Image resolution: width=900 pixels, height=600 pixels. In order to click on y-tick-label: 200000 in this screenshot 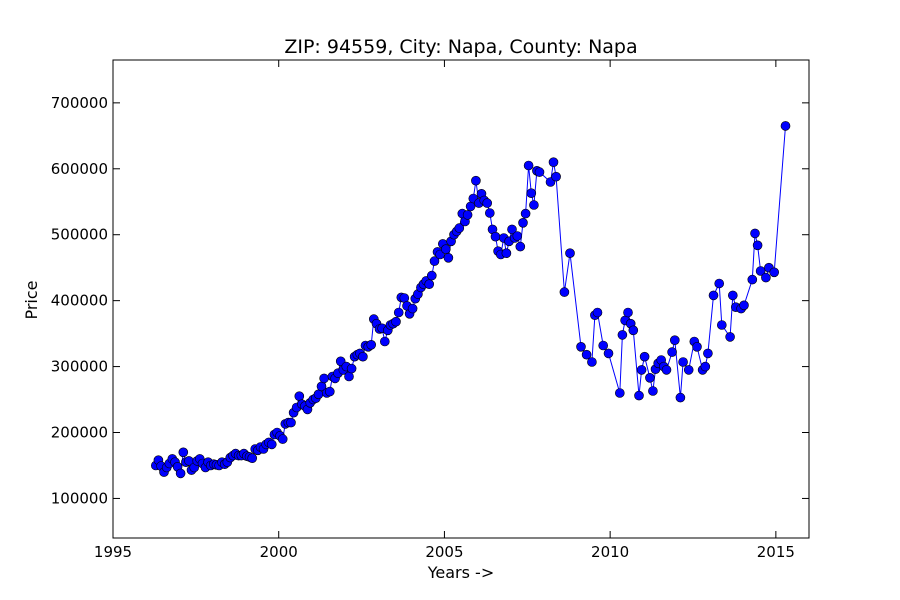, I will do `click(79, 433)`.